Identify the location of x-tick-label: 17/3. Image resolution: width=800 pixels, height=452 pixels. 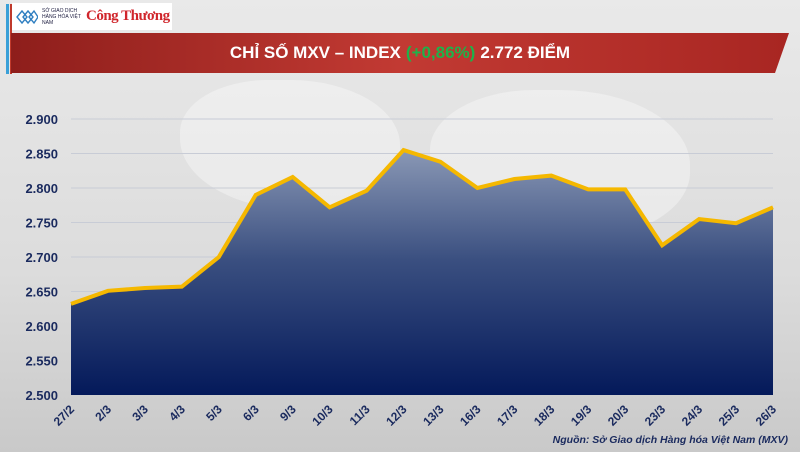
(507, 415).